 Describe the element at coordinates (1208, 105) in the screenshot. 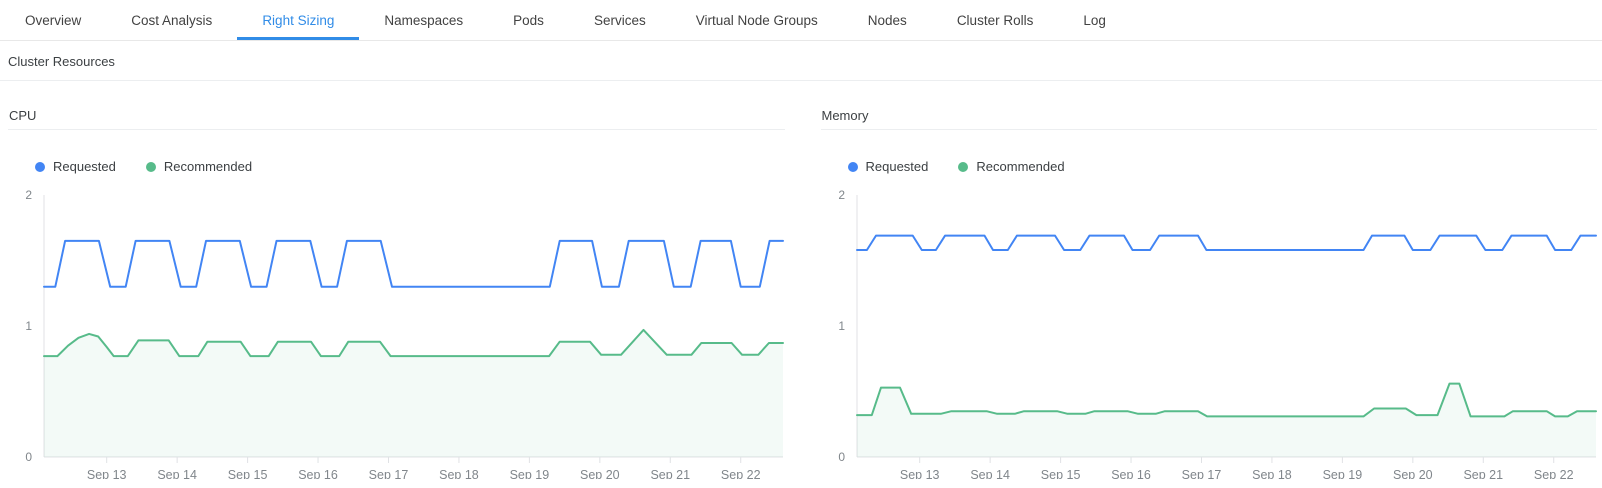

I see `memory-chart-title: Memory` at that location.